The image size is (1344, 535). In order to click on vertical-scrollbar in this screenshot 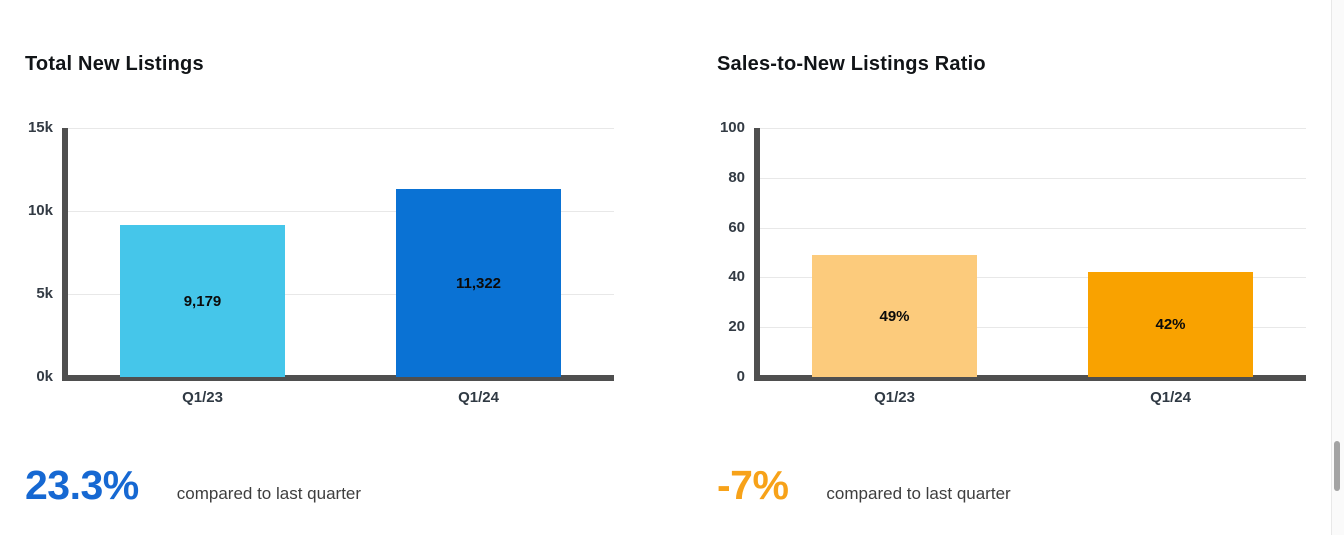, I will do `click(1337, 267)`.